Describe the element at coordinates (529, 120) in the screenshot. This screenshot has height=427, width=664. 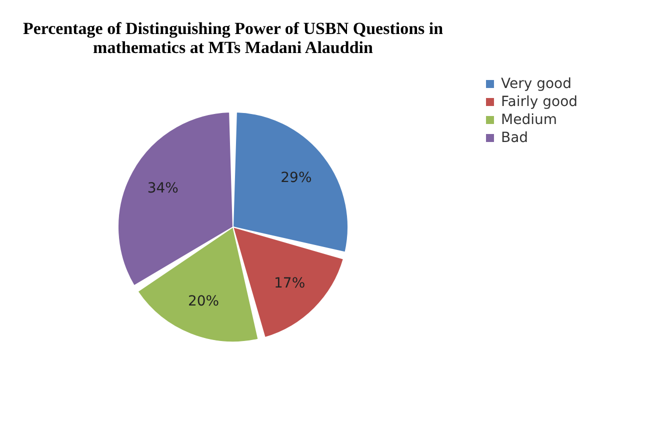
I see `legend-label: Medium` at that location.